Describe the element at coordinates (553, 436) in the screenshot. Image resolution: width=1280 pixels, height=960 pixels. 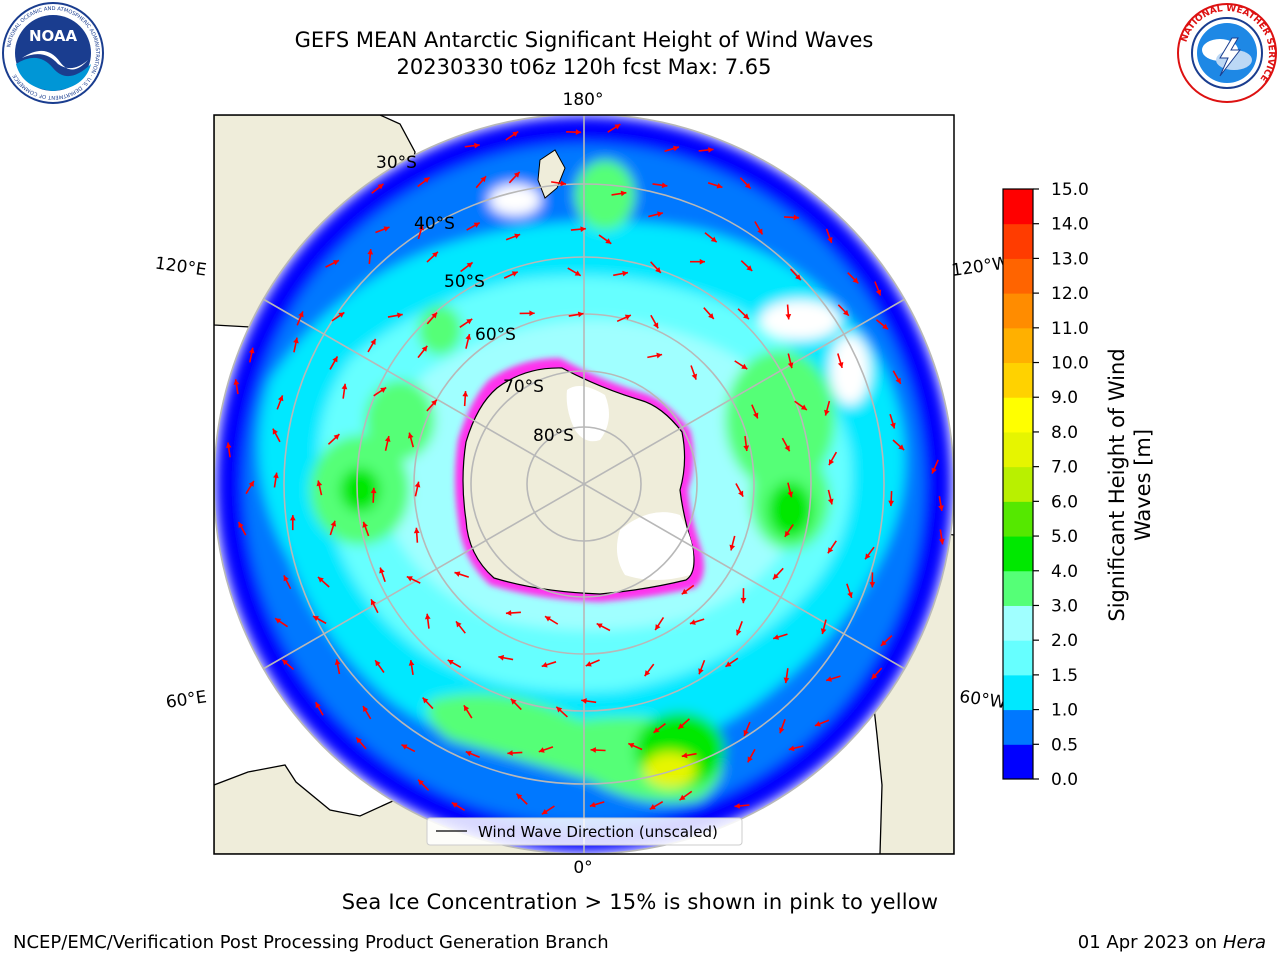
I see `lat-label-80: 80°S` at that location.